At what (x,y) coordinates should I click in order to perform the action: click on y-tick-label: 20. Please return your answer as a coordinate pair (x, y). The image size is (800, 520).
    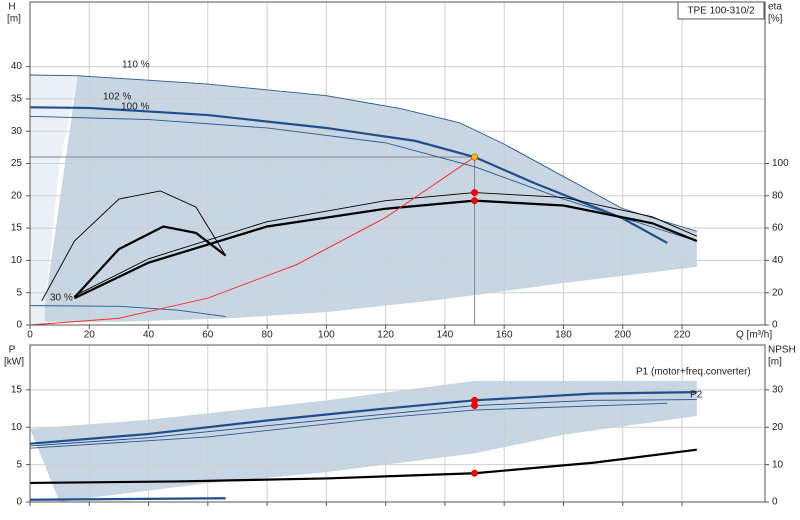
    Looking at the image, I should click on (17, 195).